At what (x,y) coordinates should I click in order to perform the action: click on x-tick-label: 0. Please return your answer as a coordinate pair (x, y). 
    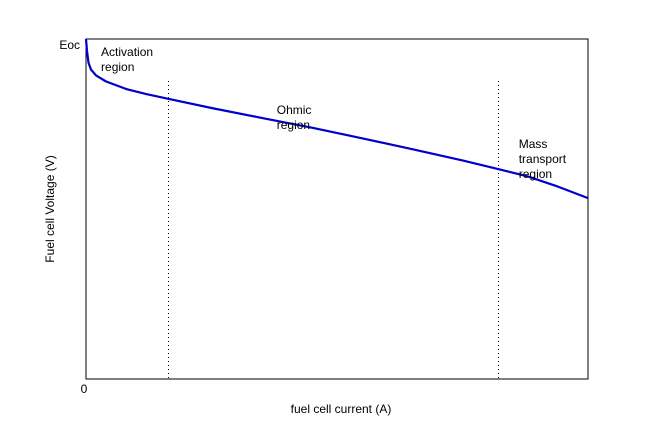
    Looking at the image, I should click on (84, 389).